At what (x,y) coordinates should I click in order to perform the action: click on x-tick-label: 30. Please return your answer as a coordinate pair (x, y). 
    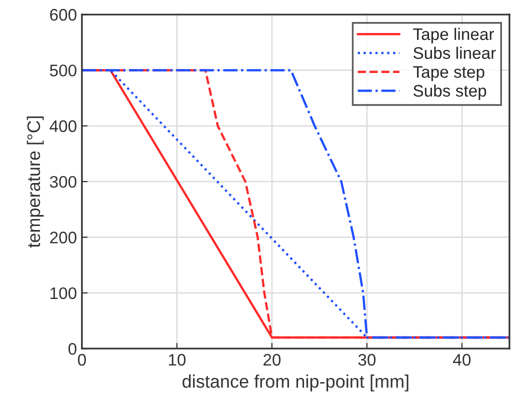
    Looking at the image, I should click on (367, 360).